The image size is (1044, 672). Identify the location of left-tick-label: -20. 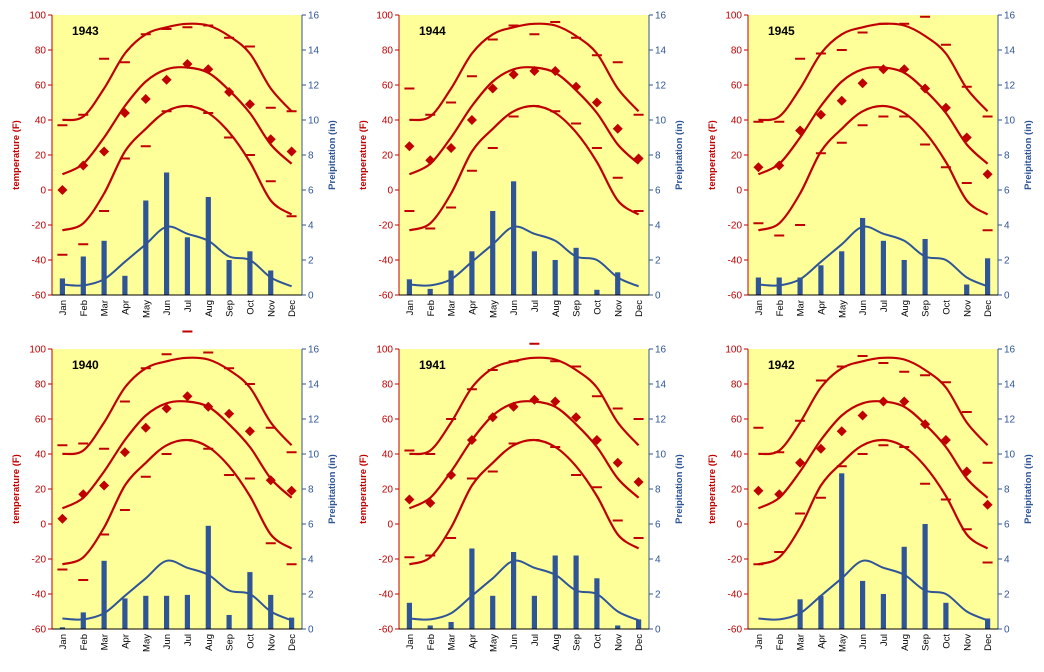
(735, 560).